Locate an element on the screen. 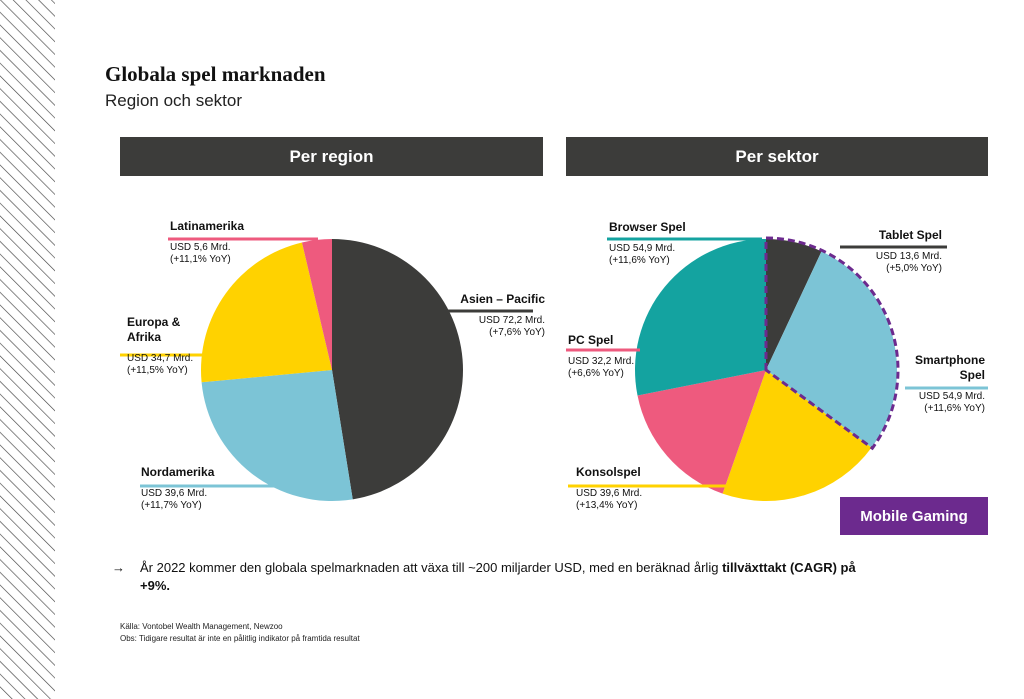  category-label: Browser Spel is located at coordinates (647, 227).